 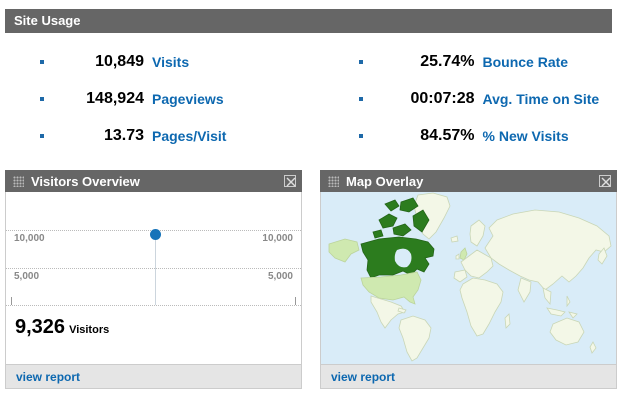 What do you see at coordinates (524, 290) in the screenshot?
I see `region-india` at bounding box center [524, 290].